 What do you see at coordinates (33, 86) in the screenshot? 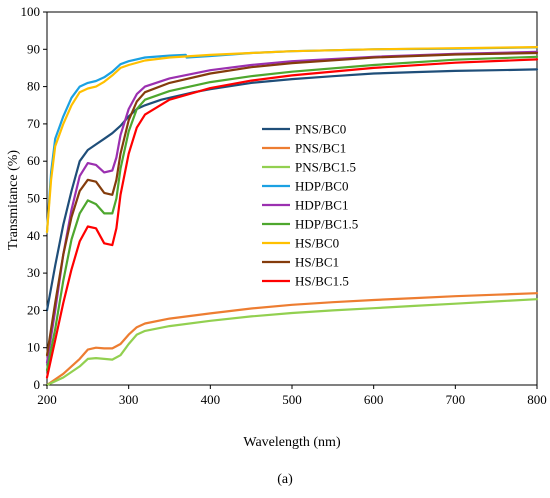
I see `y-tick-label: 80` at bounding box center [33, 86].